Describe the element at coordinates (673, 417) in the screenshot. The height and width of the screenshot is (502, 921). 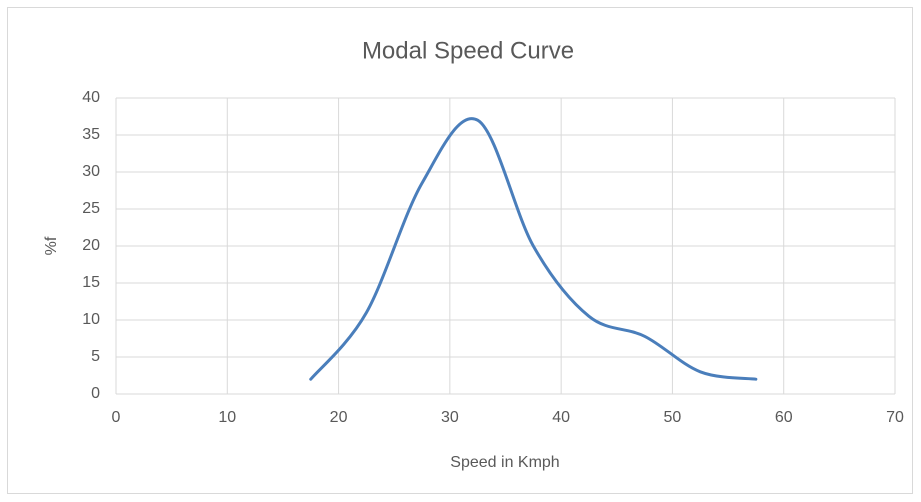
I see `x-tick-label: 50` at that location.